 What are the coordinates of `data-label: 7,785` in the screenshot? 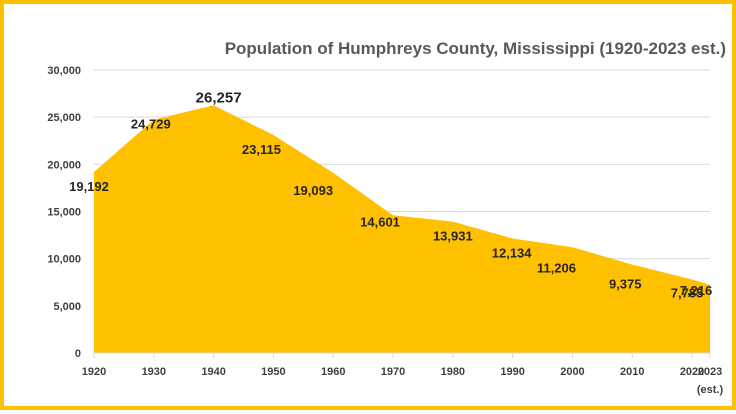 It's located at (687, 293).